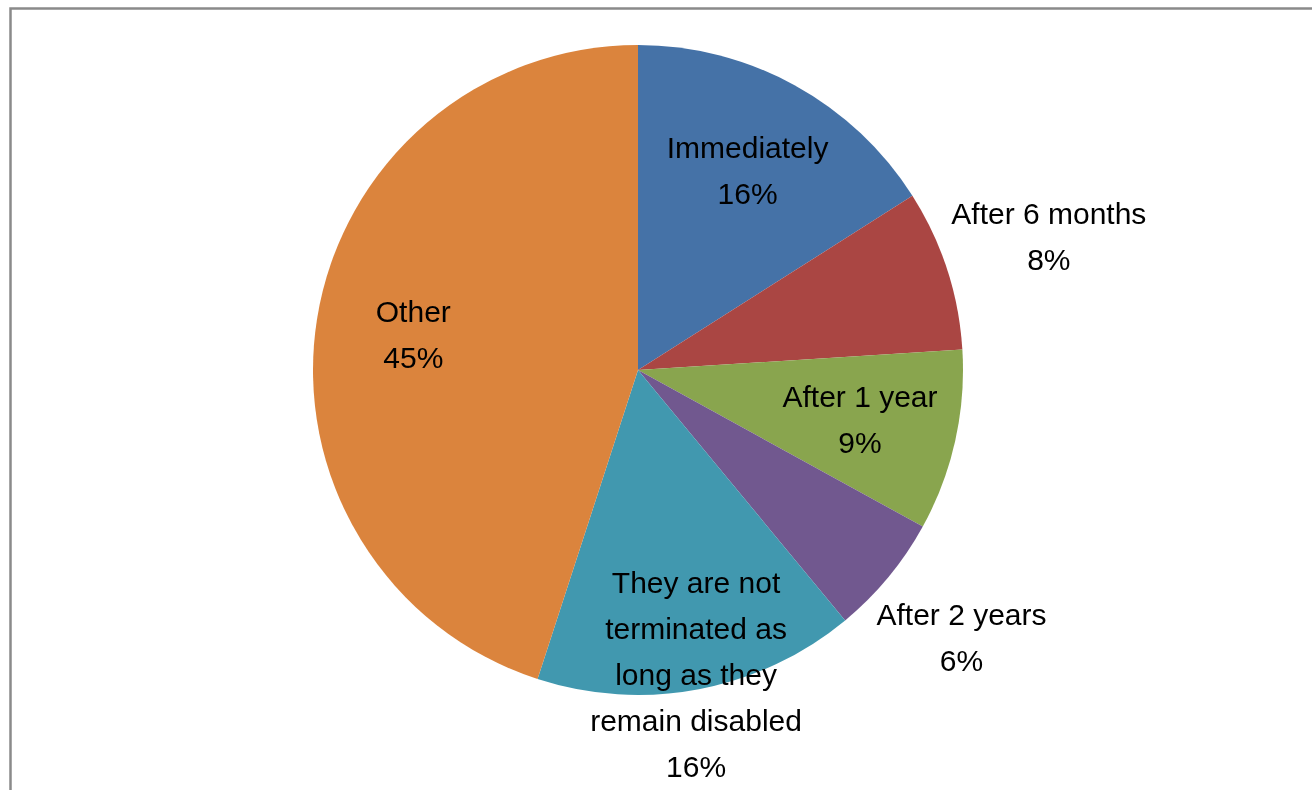 This screenshot has height=790, width=1312. Describe the element at coordinates (961, 615) in the screenshot. I see `slice-label: After 2 years` at that location.